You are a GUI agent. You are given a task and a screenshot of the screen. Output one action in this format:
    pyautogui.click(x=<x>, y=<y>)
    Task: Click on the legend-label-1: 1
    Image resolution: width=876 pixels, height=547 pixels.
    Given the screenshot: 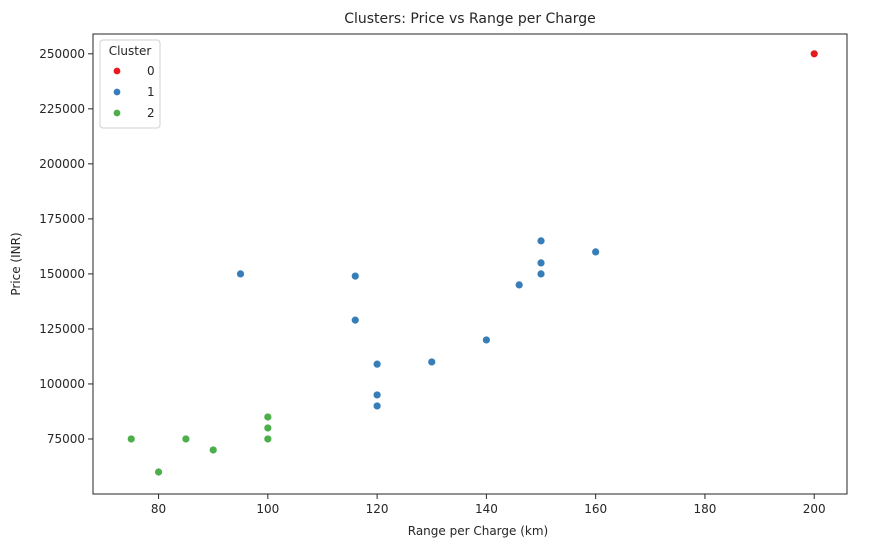 What is the action you would take?
    pyautogui.click(x=151, y=92)
    